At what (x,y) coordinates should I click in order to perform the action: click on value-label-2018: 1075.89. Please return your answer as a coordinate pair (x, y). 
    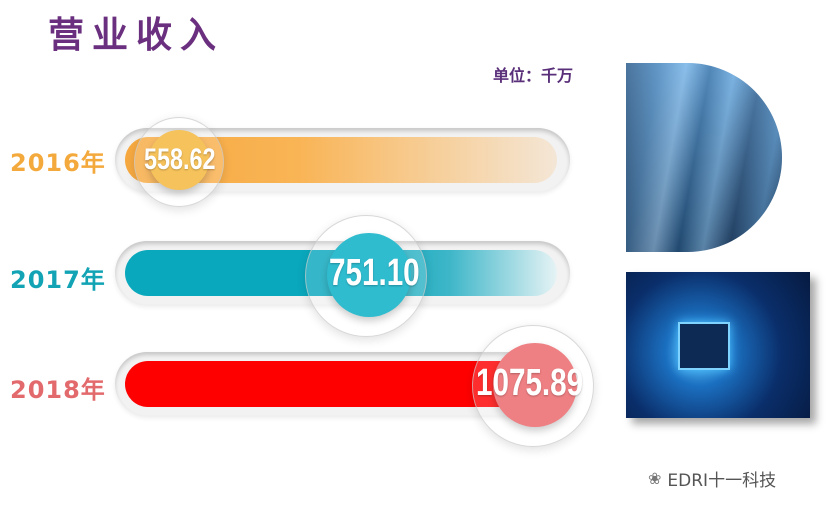
    Looking at the image, I should click on (530, 383).